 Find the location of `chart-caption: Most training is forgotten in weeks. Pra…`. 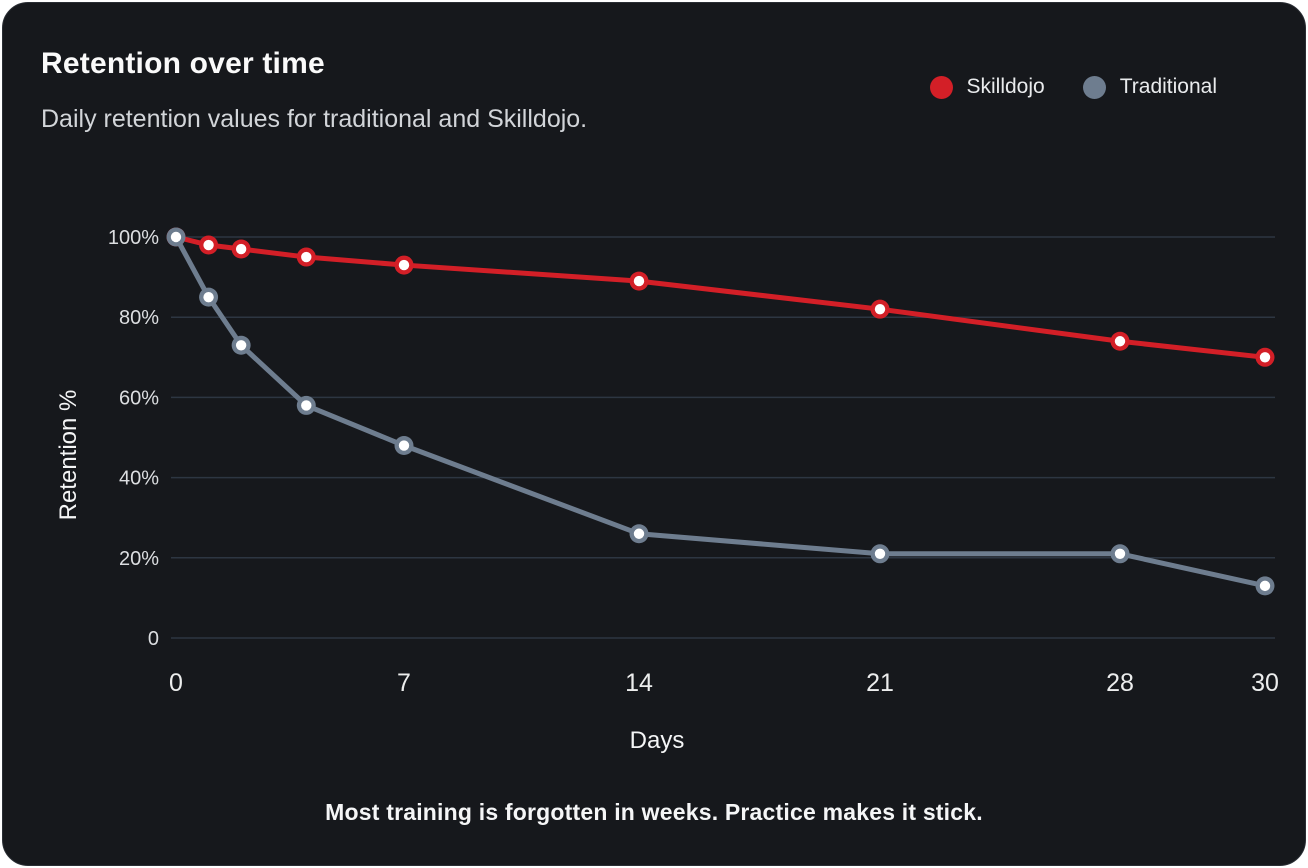

chart-caption: Most training is forgotten in weeks. Pra… is located at coordinates (654, 812).